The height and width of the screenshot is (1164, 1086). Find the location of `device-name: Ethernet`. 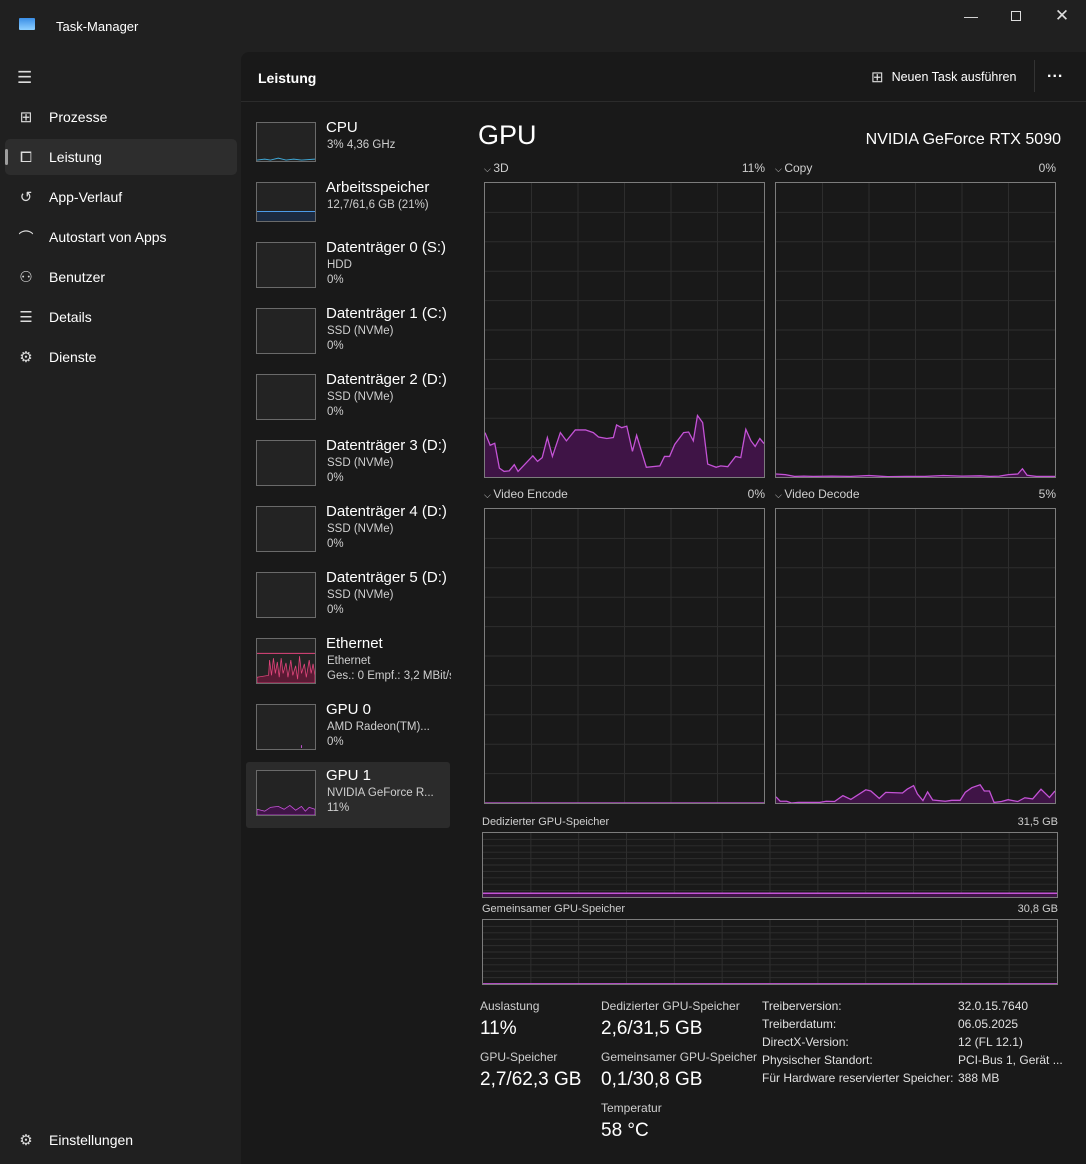

device-name: Ethernet is located at coordinates (354, 643).